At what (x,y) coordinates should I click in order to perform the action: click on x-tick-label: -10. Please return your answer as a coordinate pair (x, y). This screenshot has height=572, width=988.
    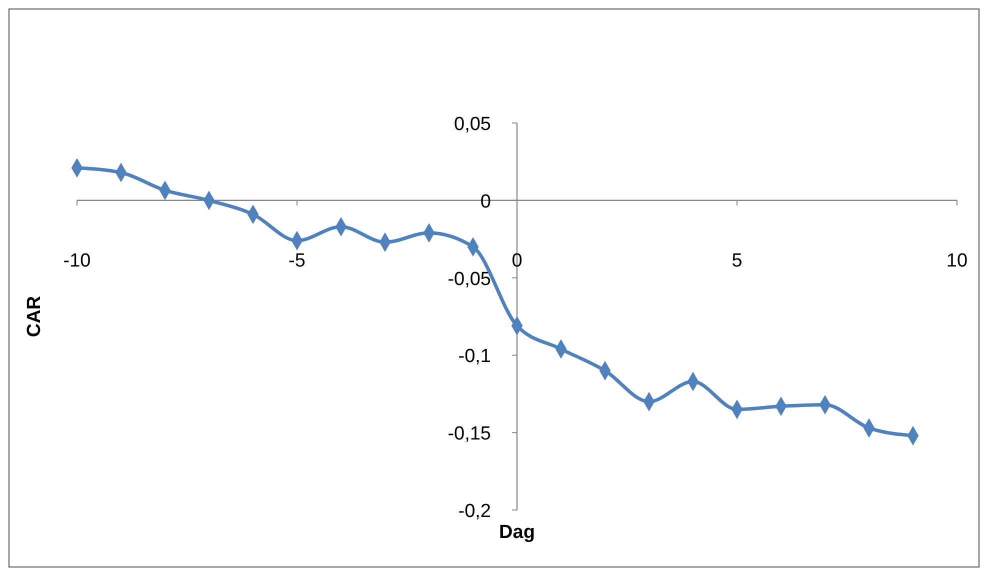
    Looking at the image, I should click on (77, 261).